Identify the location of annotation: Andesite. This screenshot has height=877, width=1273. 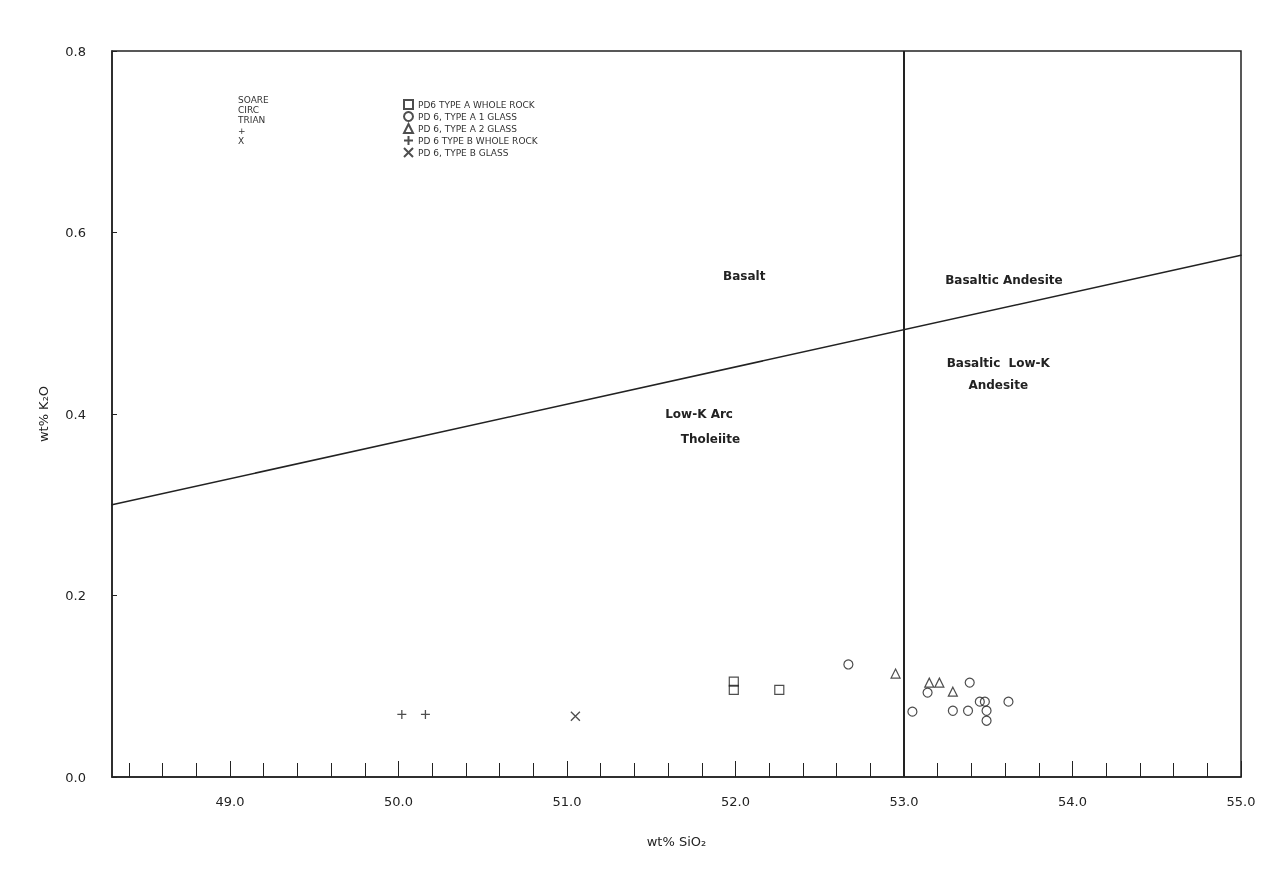
(998, 384).